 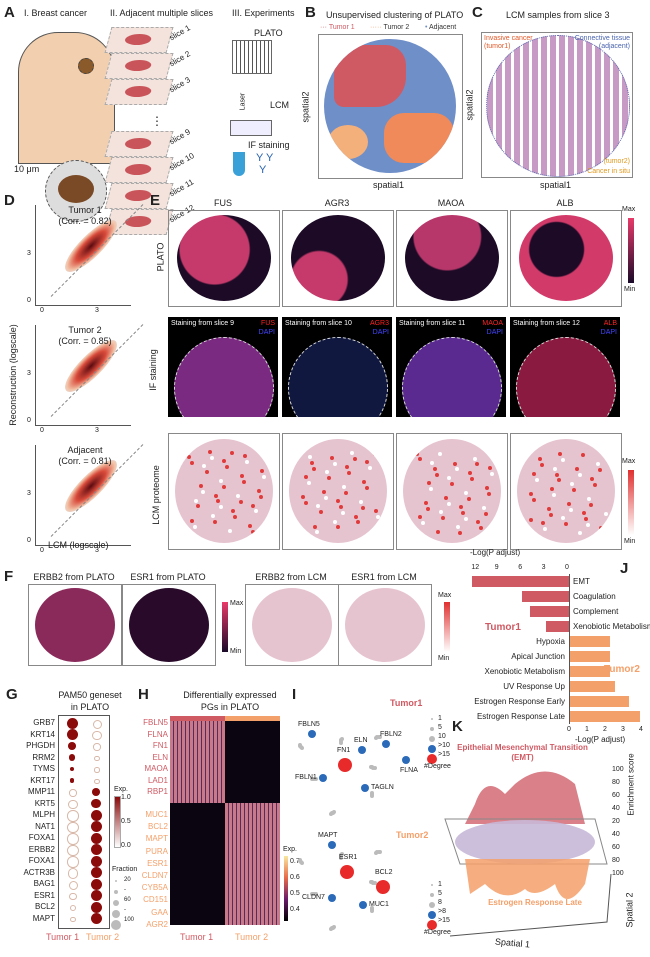 What do you see at coordinates (156, 768) in the screenshot?
I see `gene-label: MAOA` at bounding box center [156, 768].